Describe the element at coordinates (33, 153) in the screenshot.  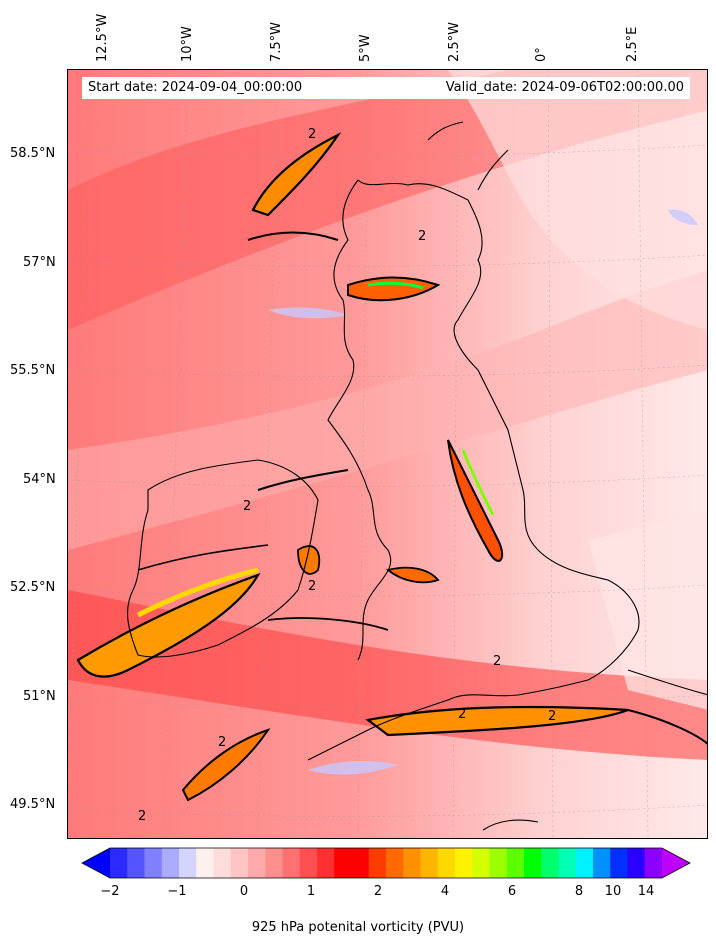
I see `lat-label-58-5n: 58.5°N` at that location.